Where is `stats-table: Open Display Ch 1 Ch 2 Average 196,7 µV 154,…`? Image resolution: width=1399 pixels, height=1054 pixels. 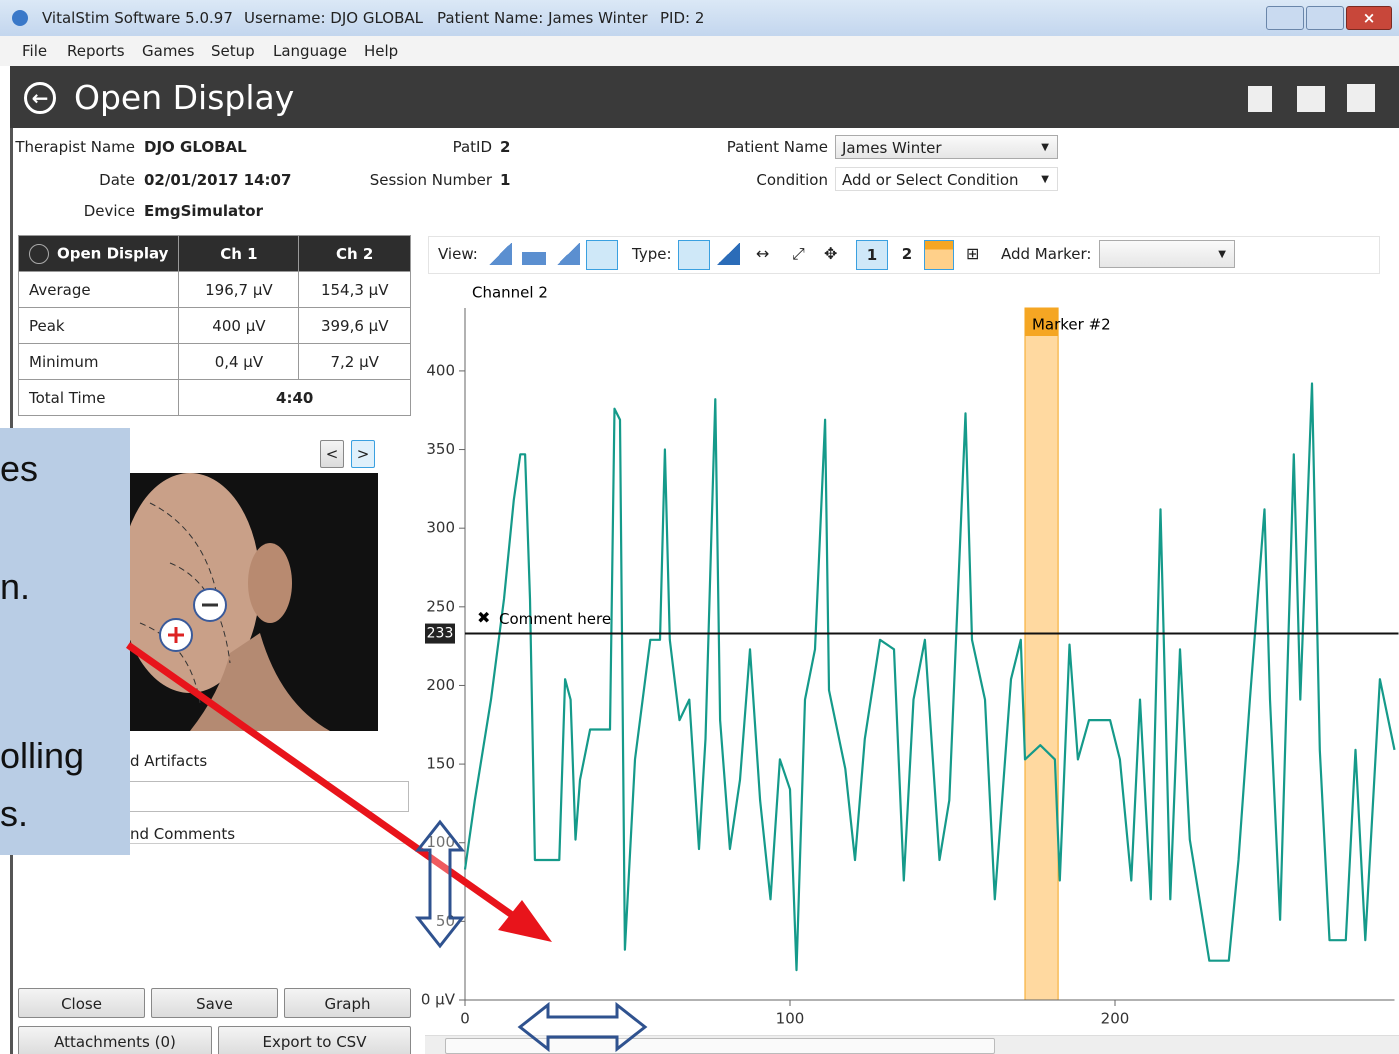 stats-table: Open Display Ch 1 Ch 2 Average 196,7 µV 154,… is located at coordinates (214, 325).